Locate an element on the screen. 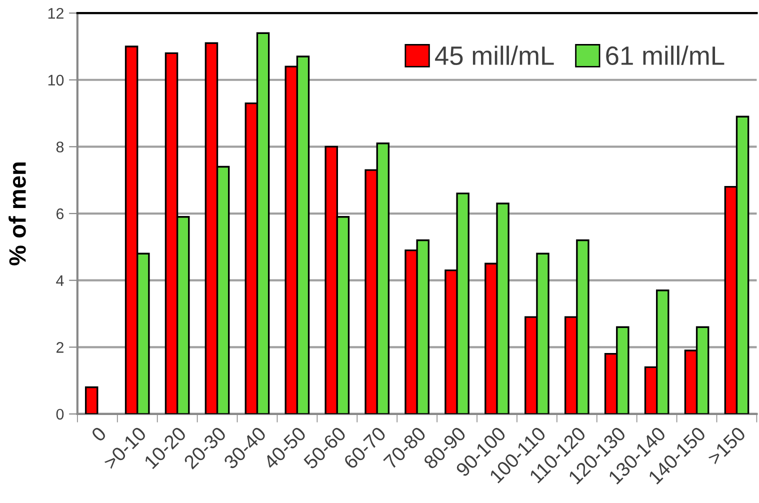  y-tick-label: 10 is located at coordinates (56, 80).